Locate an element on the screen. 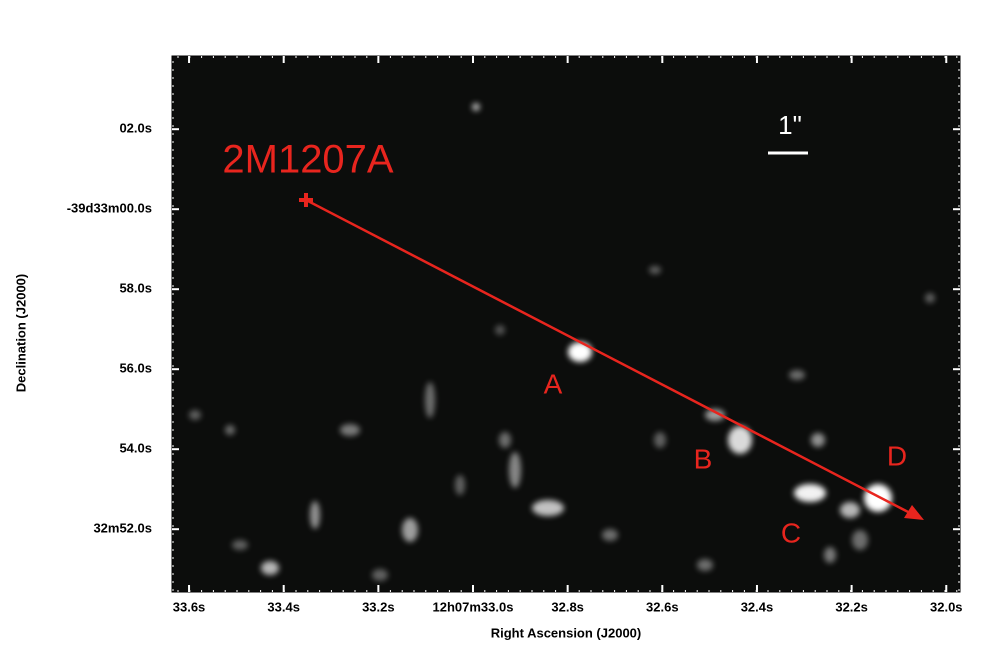 The image size is (981, 654). x-tick-label: 32.8s is located at coordinates (567, 606).